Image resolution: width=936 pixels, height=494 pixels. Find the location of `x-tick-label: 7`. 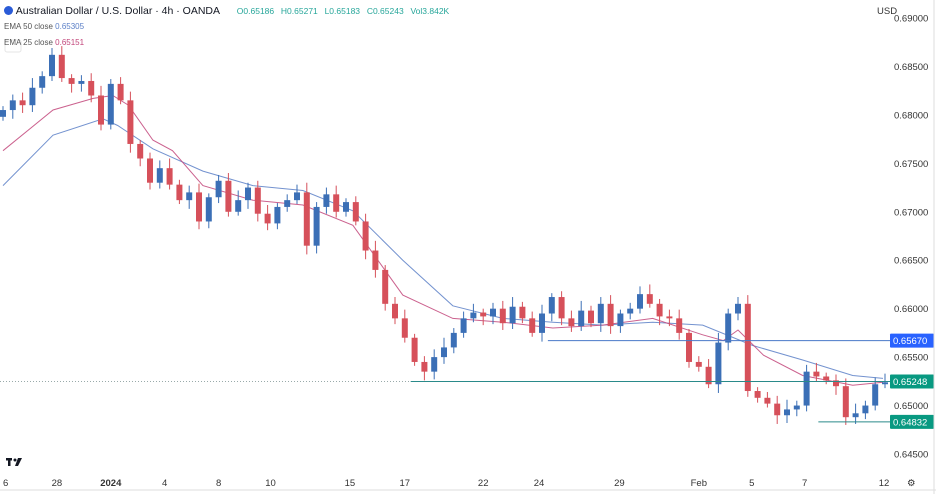

x-tick-label: 7 is located at coordinates (804, 483).